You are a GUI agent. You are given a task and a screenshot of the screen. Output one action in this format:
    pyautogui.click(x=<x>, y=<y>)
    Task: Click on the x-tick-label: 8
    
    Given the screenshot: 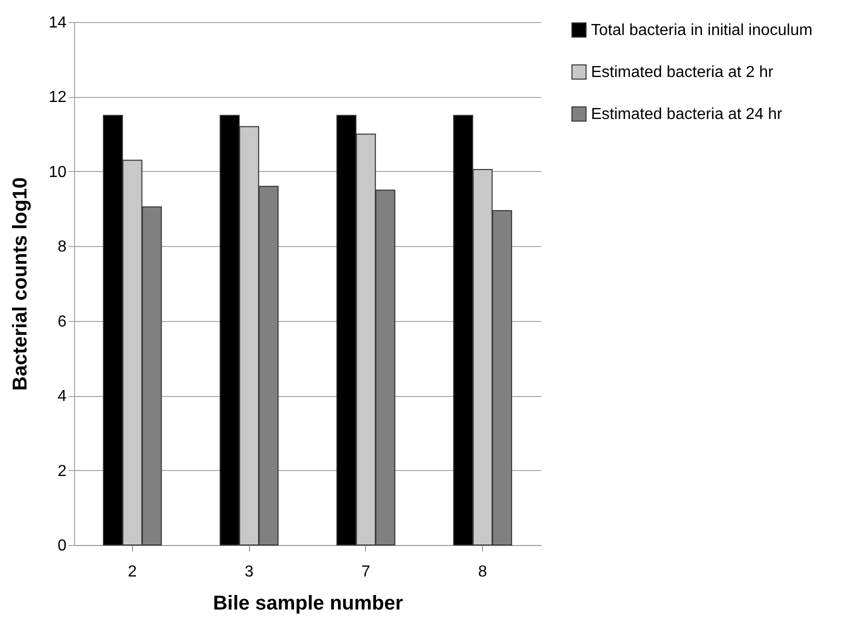 What is the action you would take?
    pyautogui.click(x=483, y=572)
    